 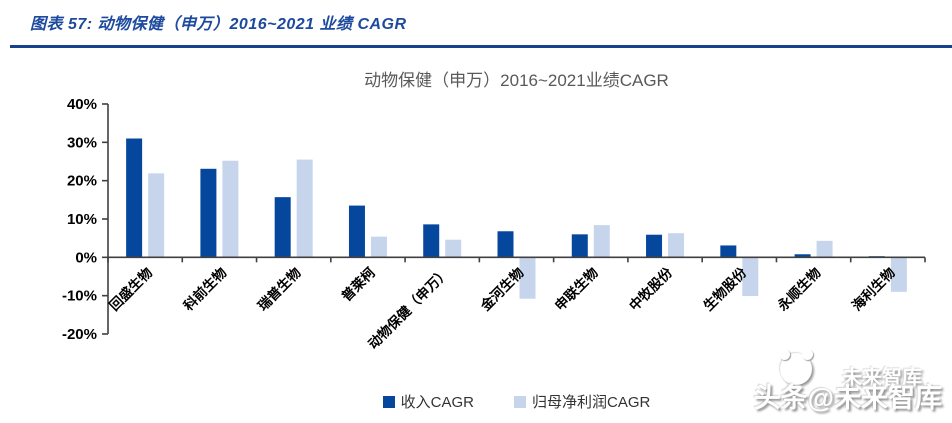 I want to click on legend-label-revenue-cagr: 收入CAGR, so click(x=437, y=402).